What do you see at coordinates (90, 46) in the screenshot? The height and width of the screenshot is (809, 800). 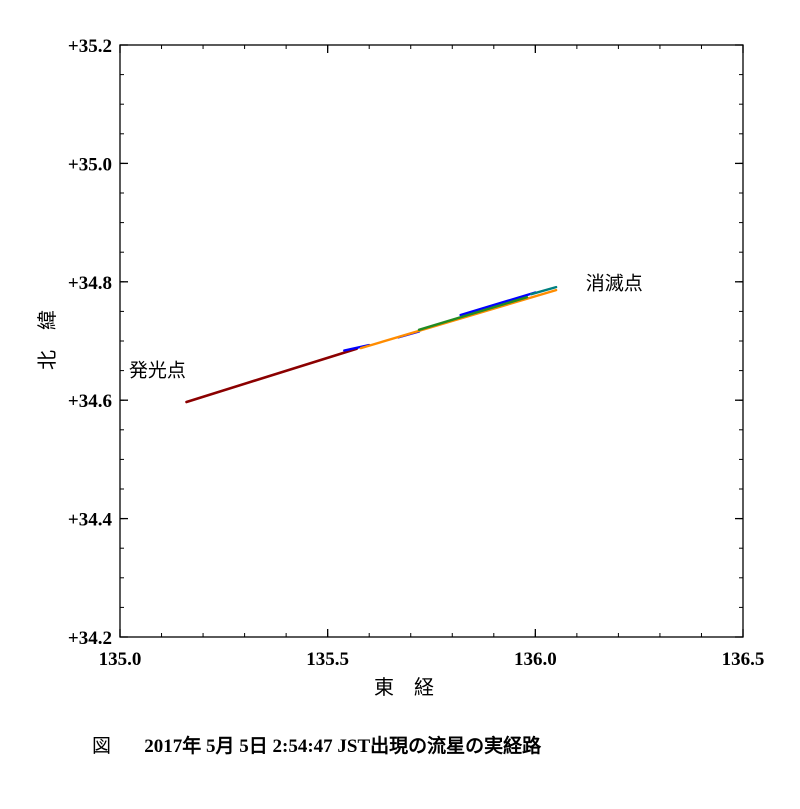 I see `y-tick-label: +35.2` at bounding box center [90, 46].